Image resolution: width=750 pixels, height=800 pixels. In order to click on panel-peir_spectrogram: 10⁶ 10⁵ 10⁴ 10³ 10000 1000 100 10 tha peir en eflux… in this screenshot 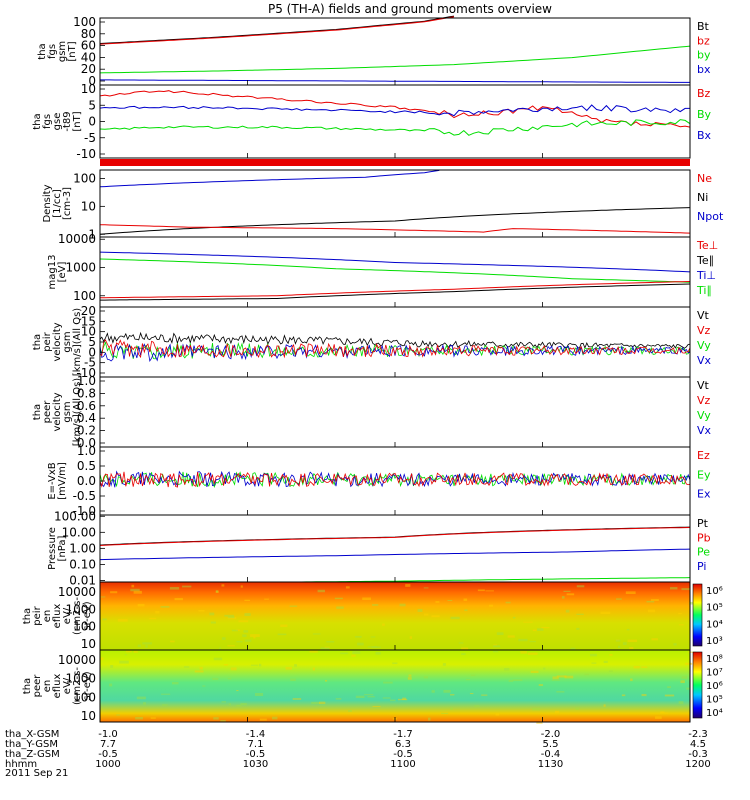, I will do `click(372, 616)`.